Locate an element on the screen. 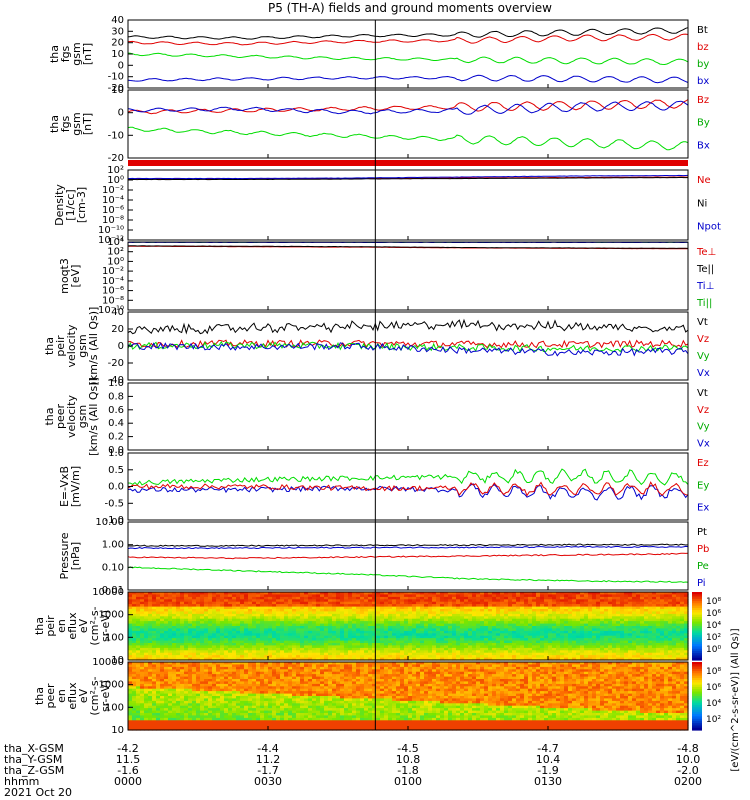  legend-entry: Vy is located at coordinates (703, 427).